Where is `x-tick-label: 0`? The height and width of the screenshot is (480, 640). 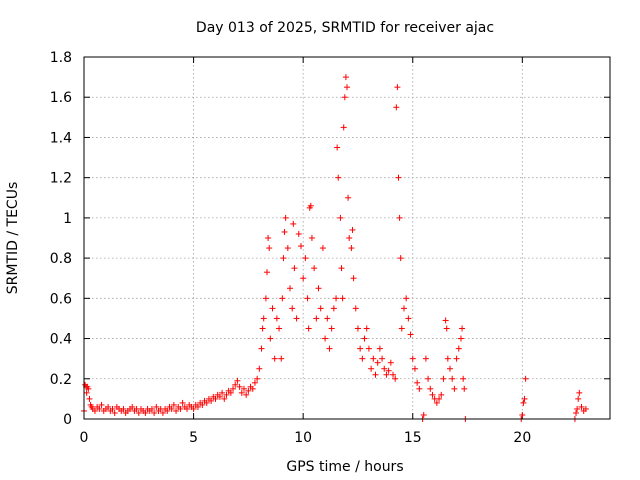
x-tick-label: 0 is located at coordinates (84, 438).